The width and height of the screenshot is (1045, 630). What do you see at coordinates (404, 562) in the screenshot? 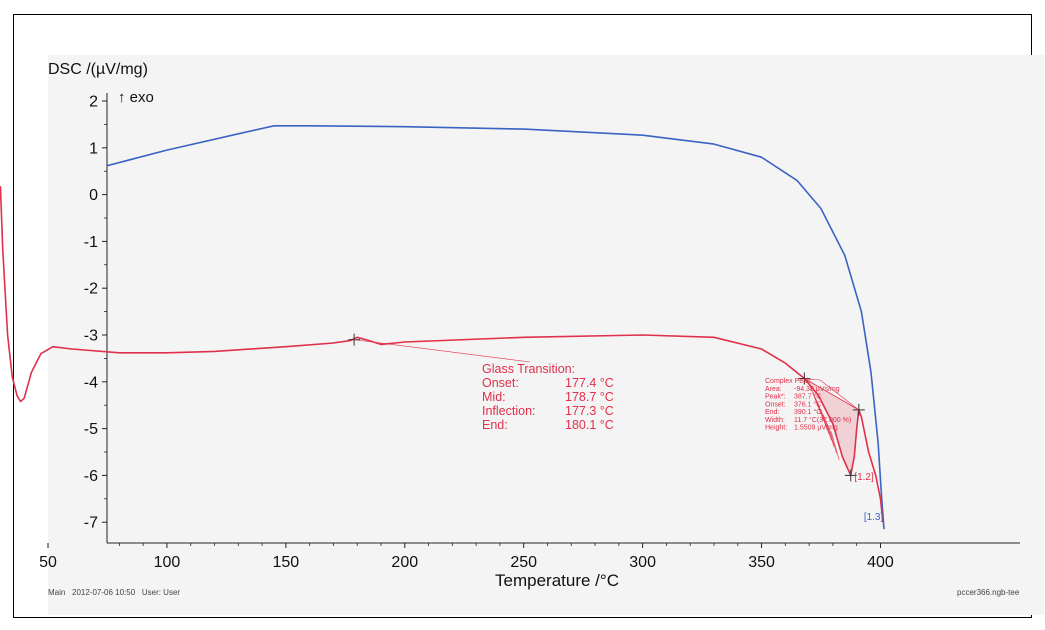
I see `x-tick-label: 200` at bounding box center [404, 562].